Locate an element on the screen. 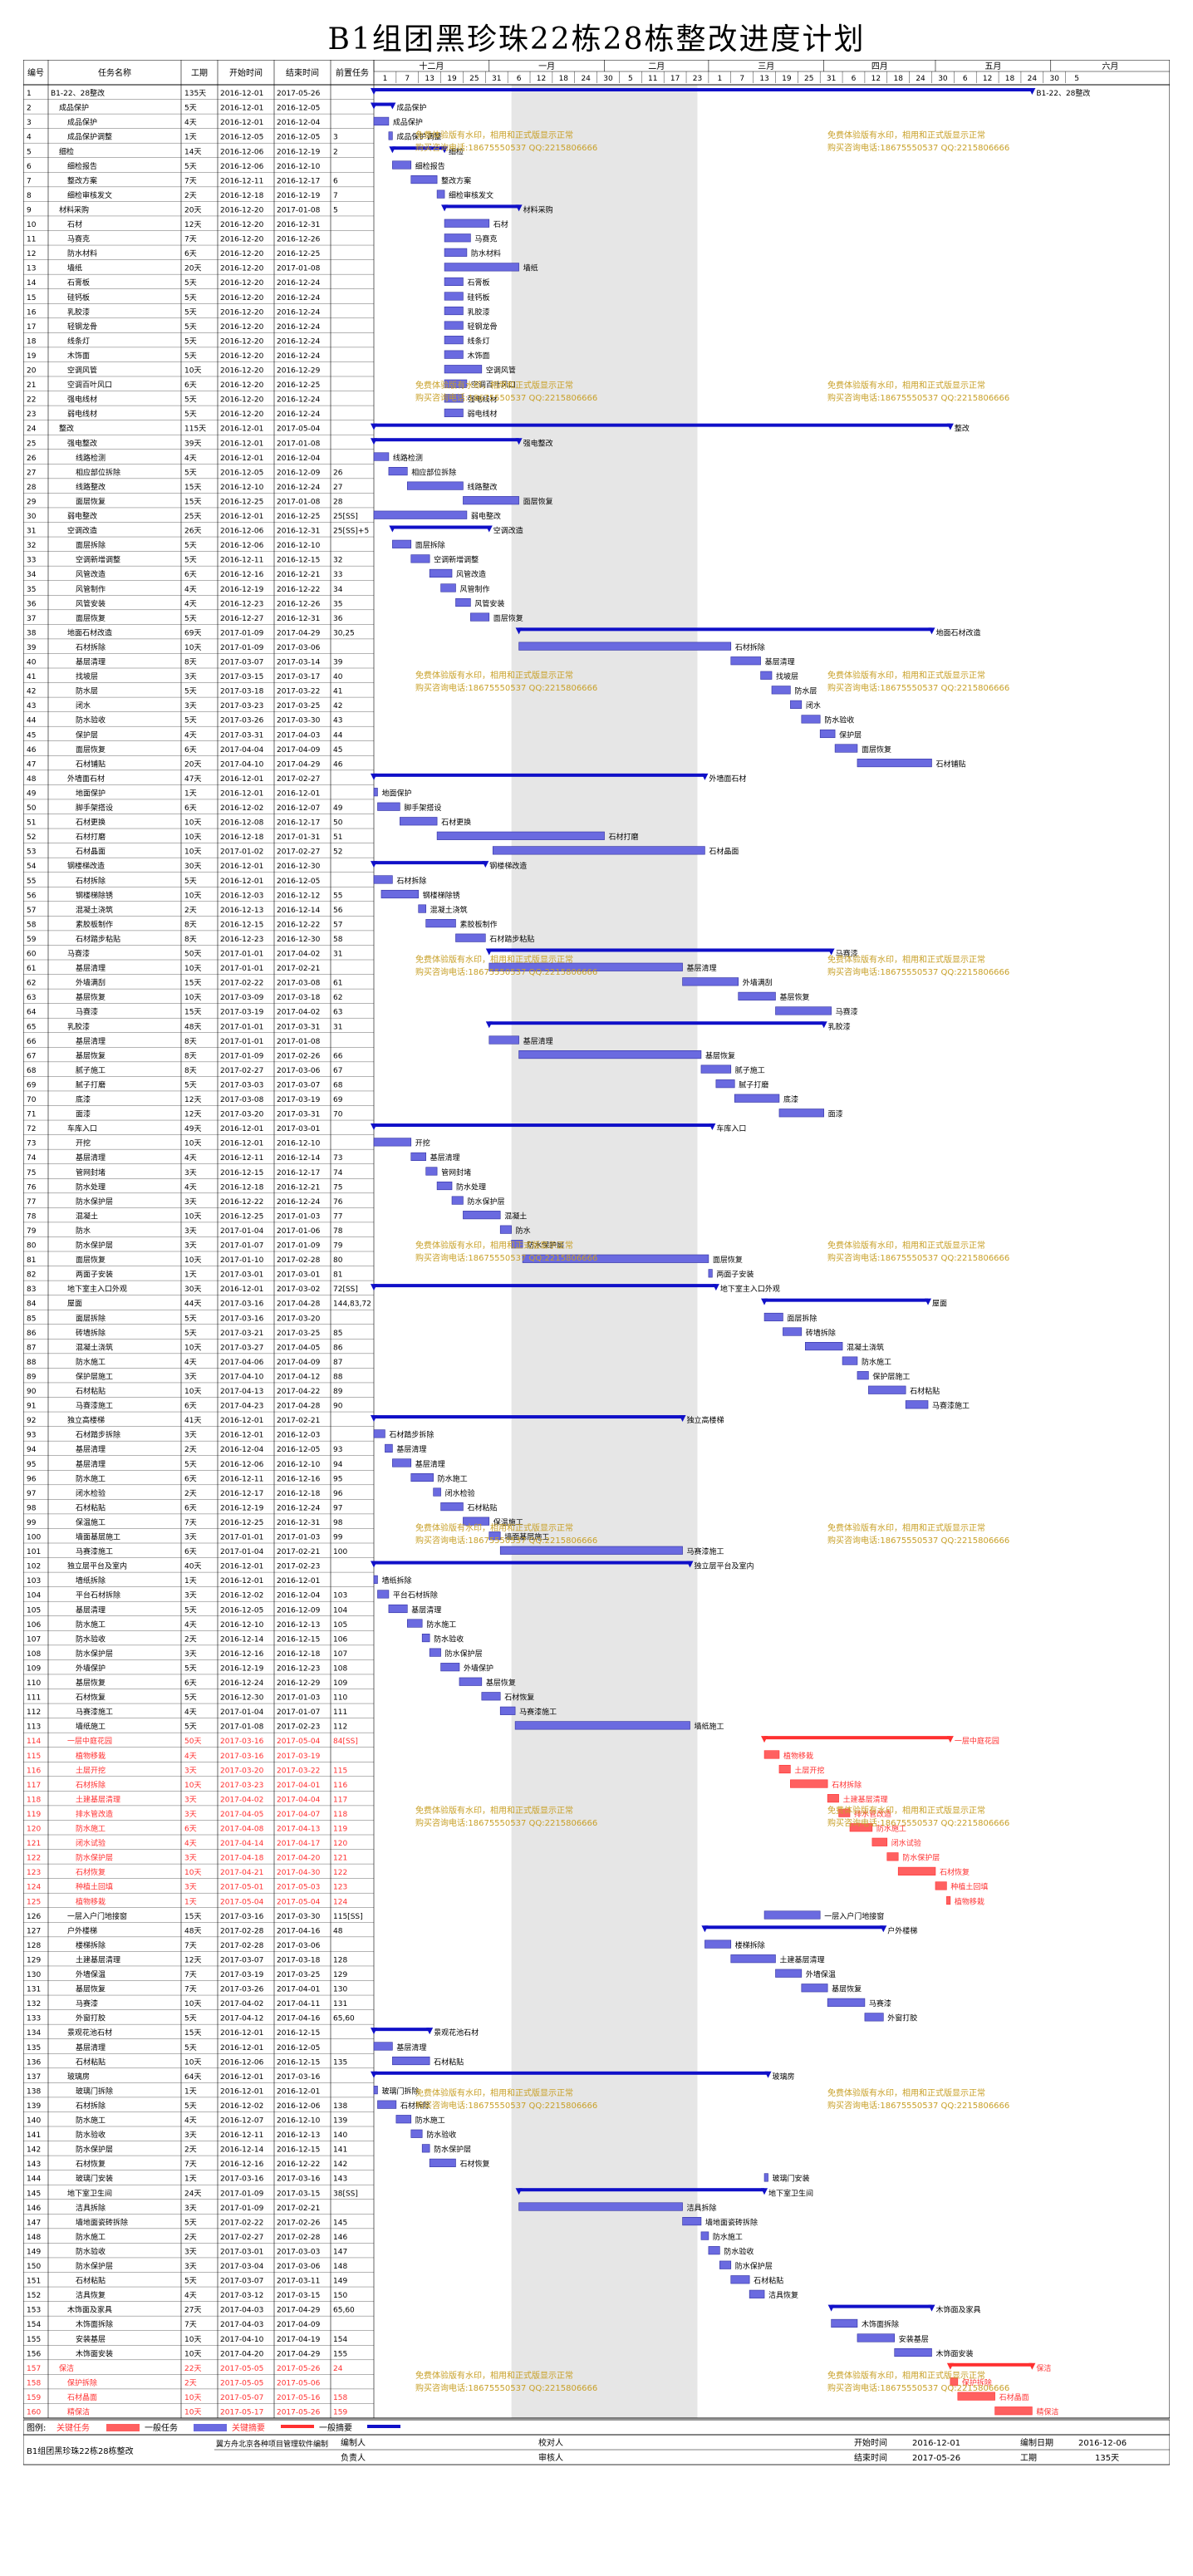 The height and width of the screenshot is (2576, 1193). task-bar-label: 闭水试验 is located at coordinates (906, 1843).